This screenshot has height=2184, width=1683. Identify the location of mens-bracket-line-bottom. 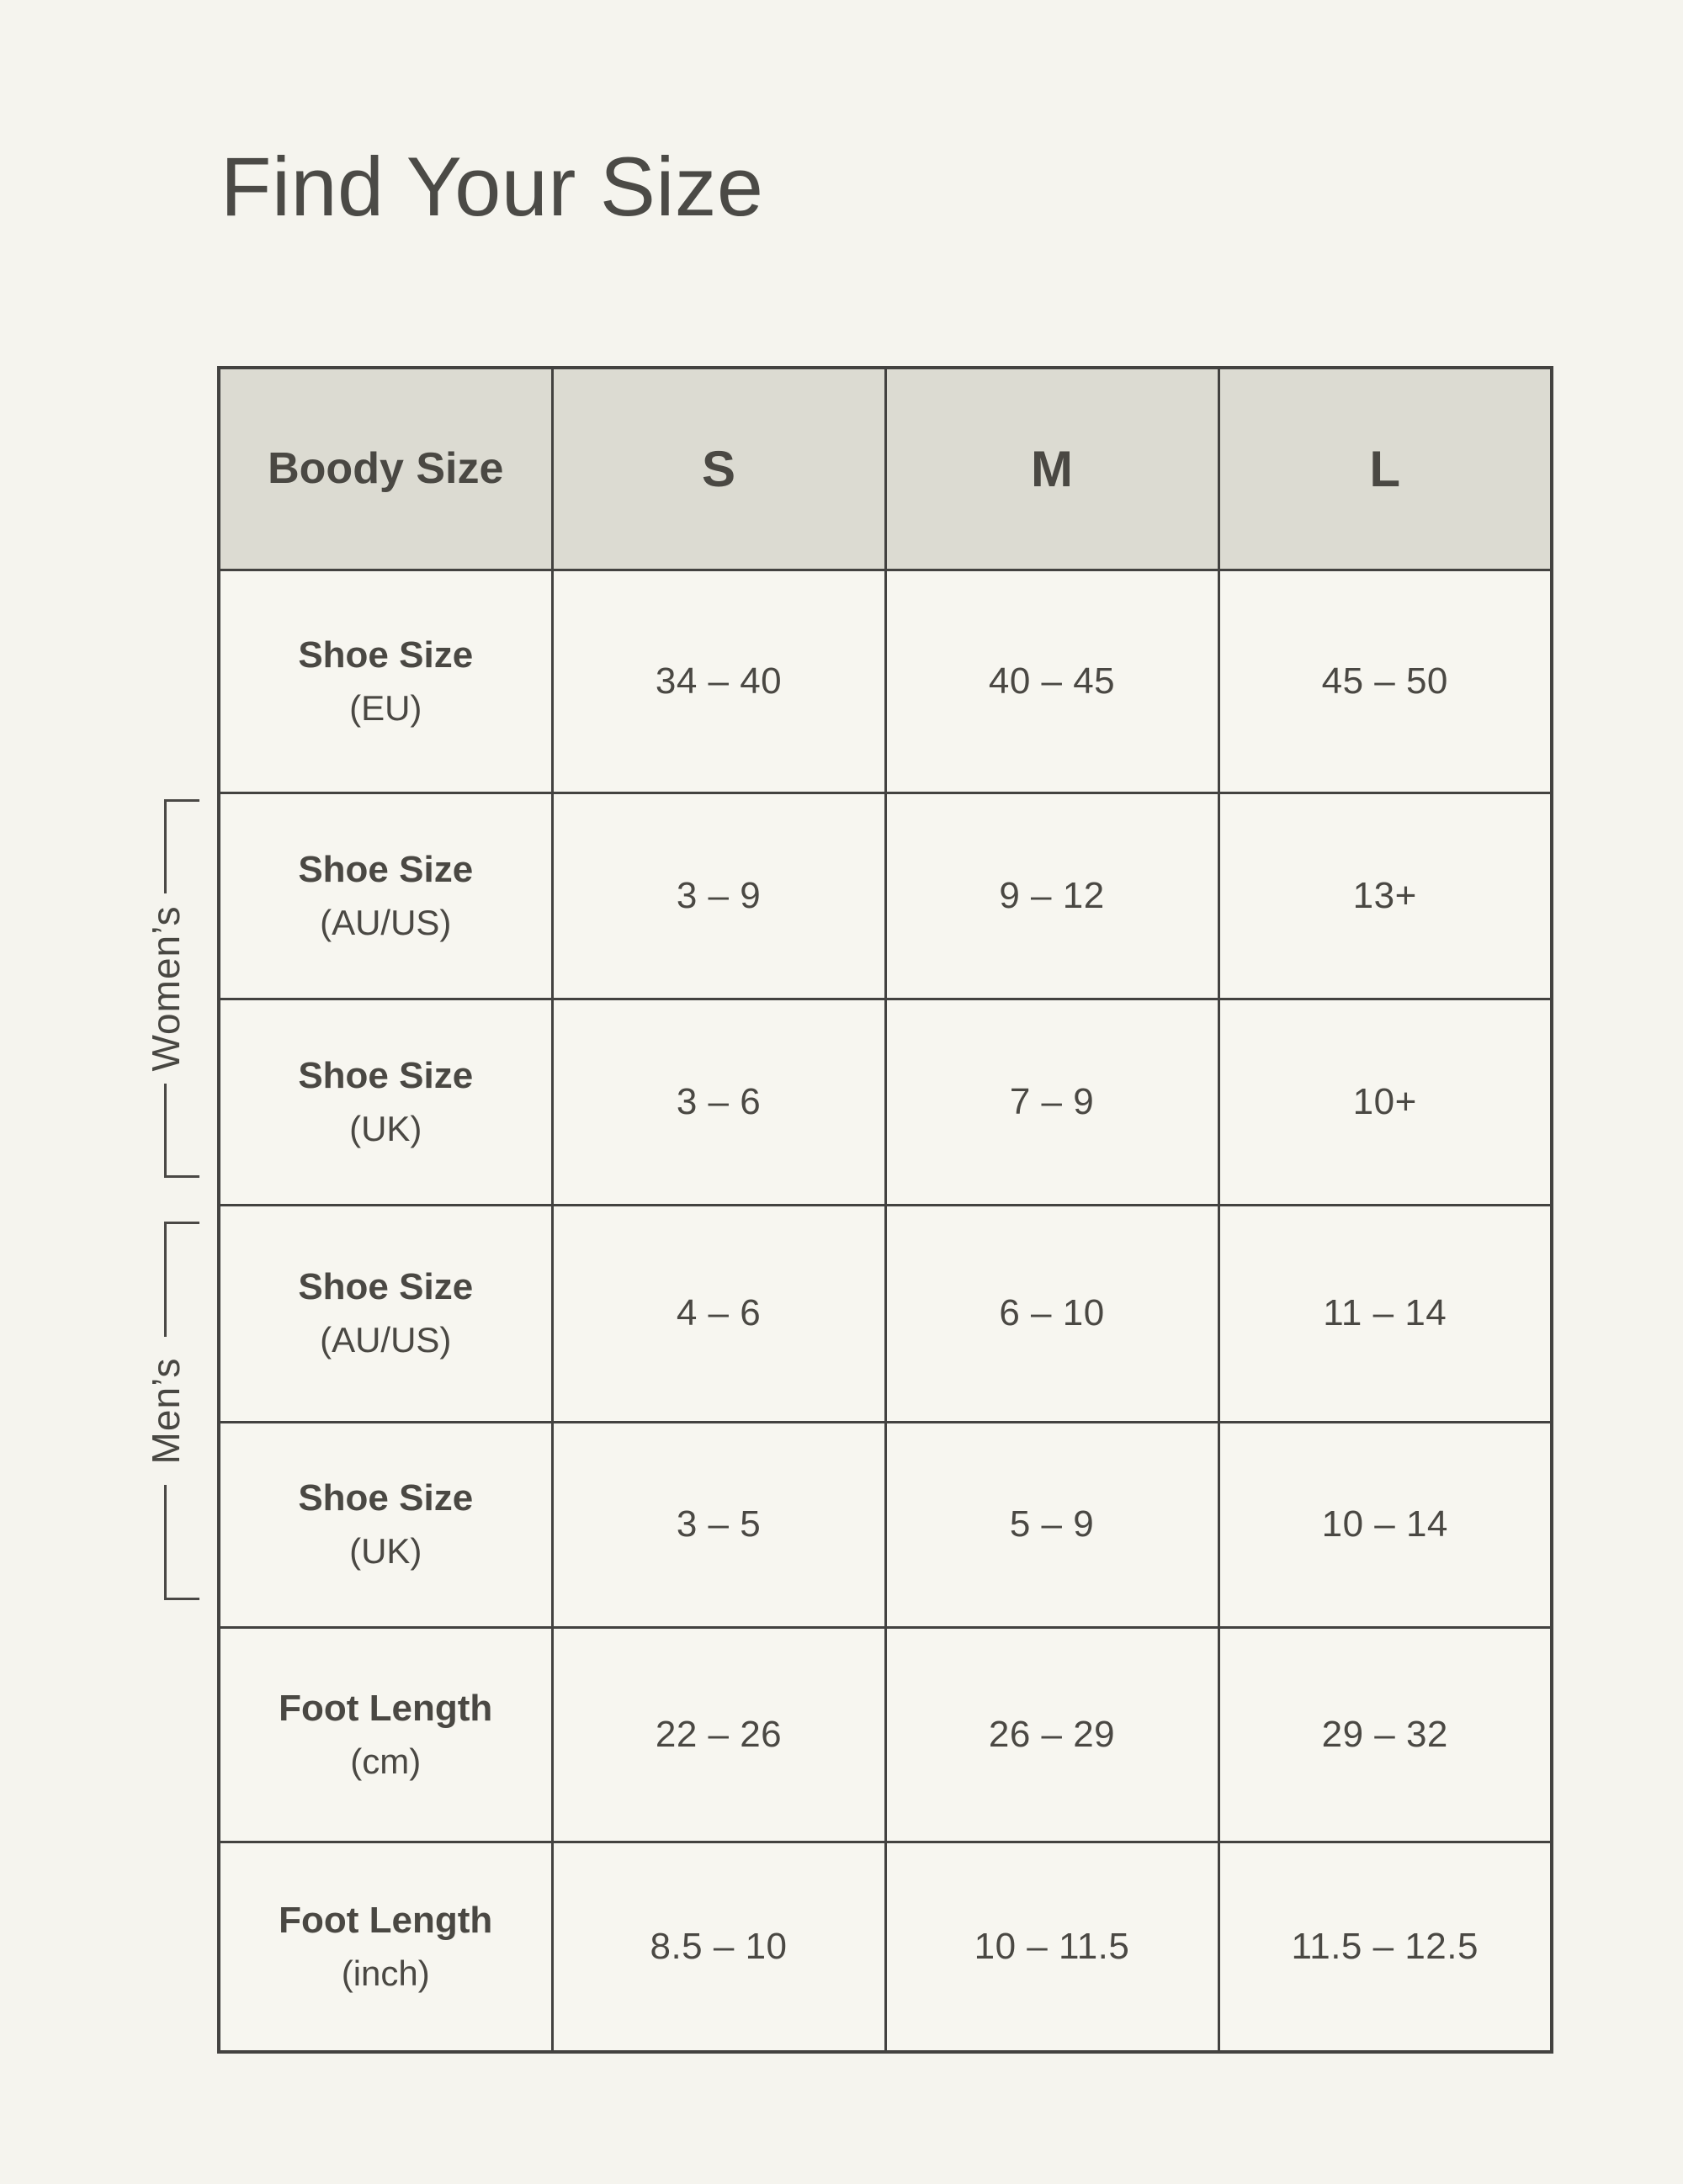
(181, 1542).